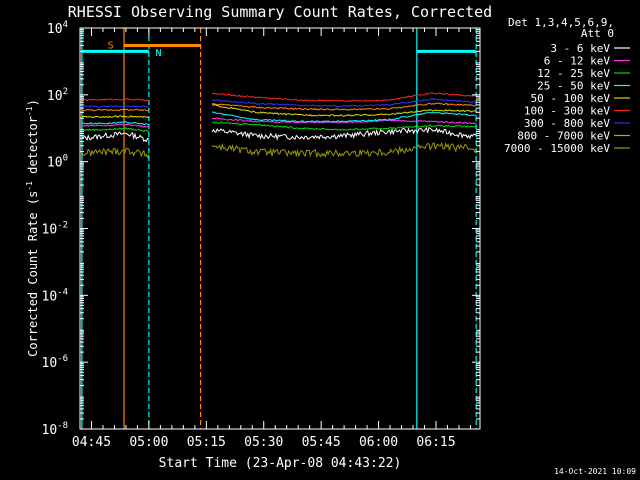  I want to click on y-tick-label: 10⁻², so click(55, 229).